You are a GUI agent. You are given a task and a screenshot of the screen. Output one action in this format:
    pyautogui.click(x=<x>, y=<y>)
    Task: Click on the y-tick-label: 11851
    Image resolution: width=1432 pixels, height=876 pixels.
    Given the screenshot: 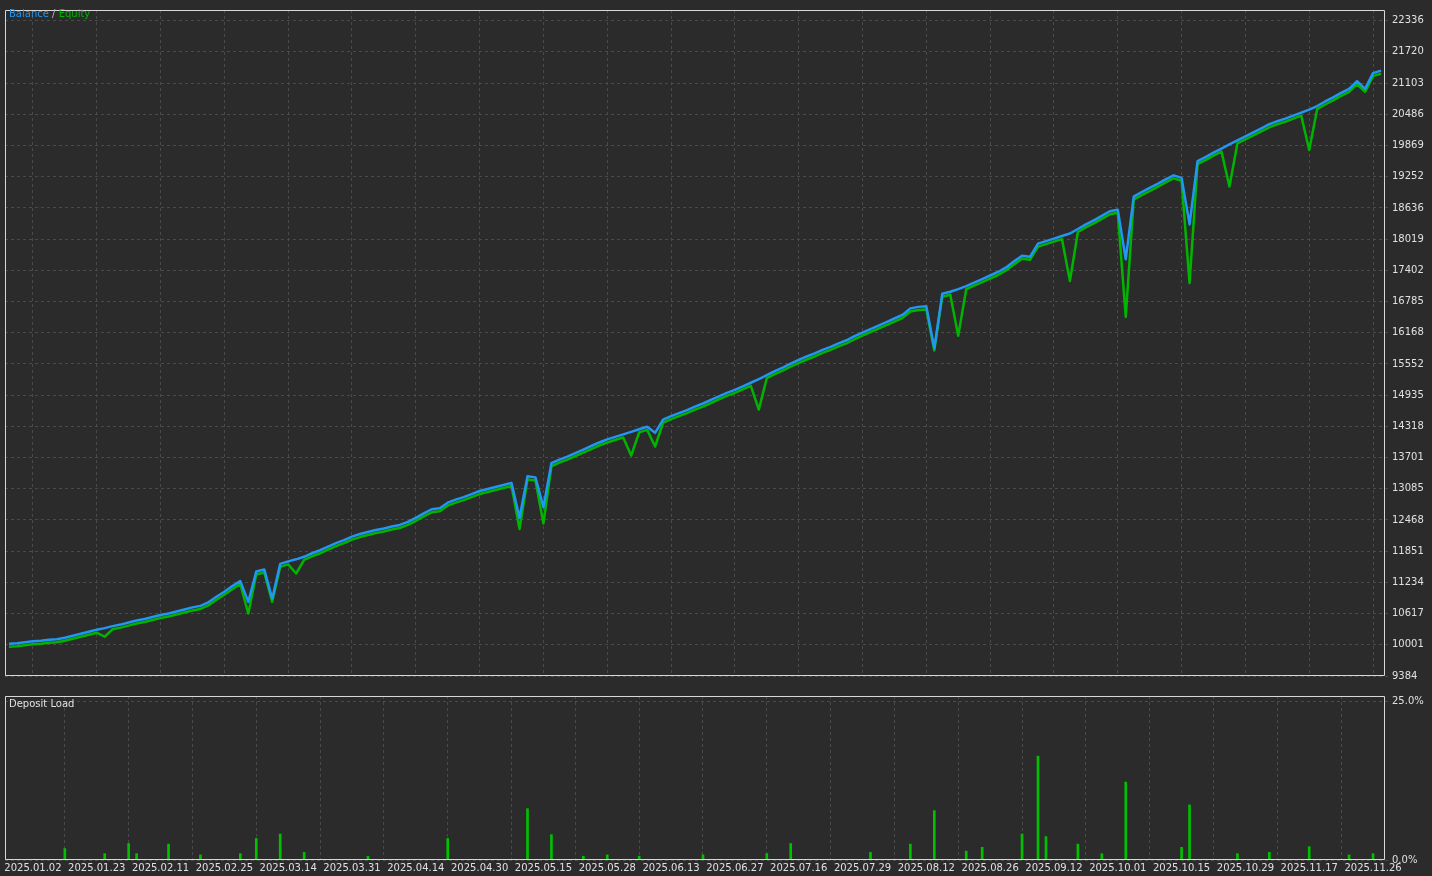 What is the action you would take?
    pyautogui.click(x=1408, y=550)
    